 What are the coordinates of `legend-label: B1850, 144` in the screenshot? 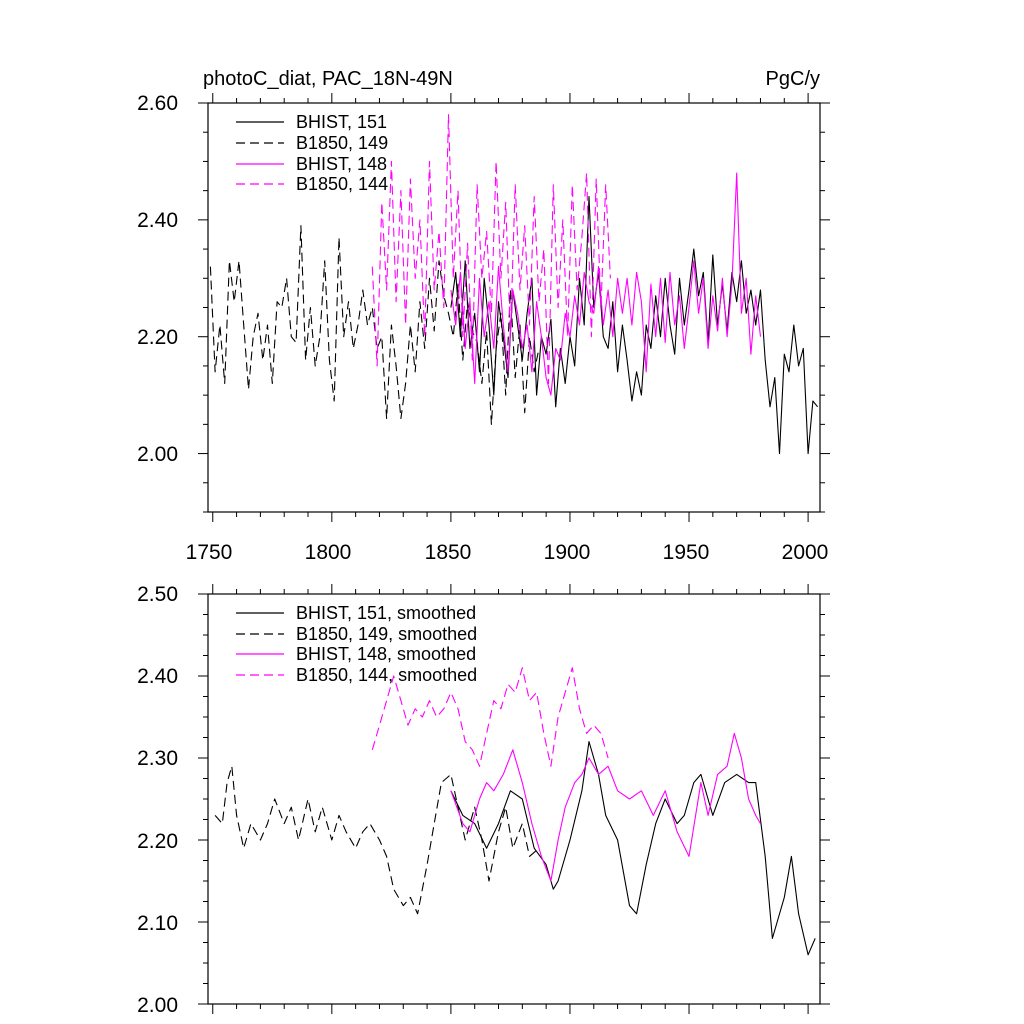 It's located at (342, 184).